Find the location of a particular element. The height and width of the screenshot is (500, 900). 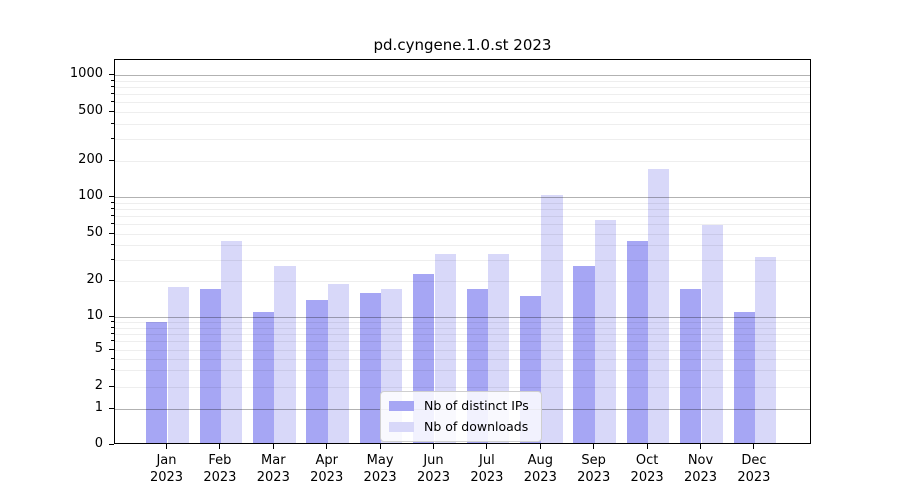

bar-distinct-ips-oct is located at coordinates (637, 341).